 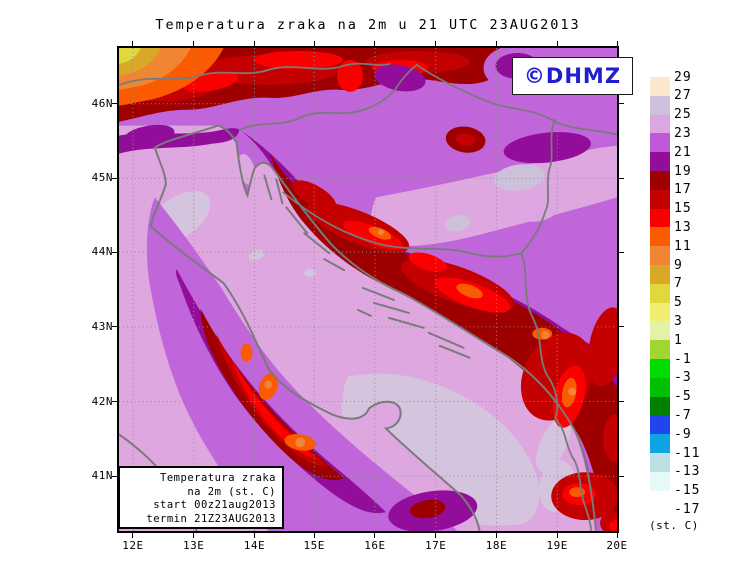 I want to click on dinaric-coldest-spots, so click(x=477, y=362).